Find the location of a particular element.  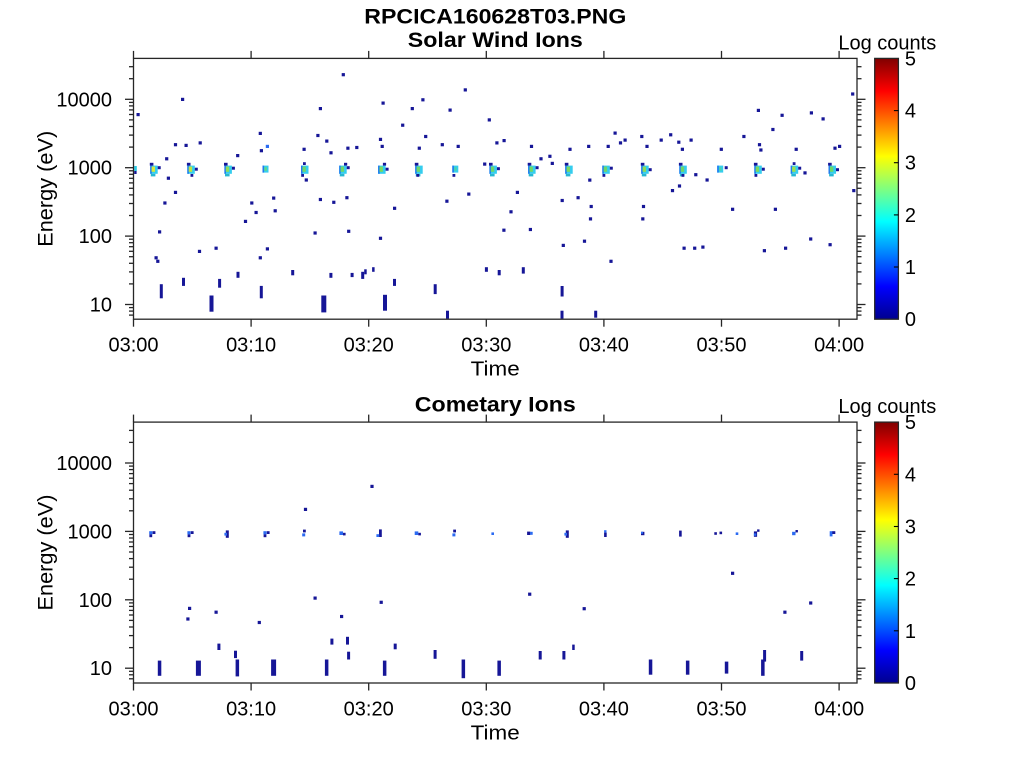

svg-text: Solar Wind Ions is located at coordinates (495, 40).